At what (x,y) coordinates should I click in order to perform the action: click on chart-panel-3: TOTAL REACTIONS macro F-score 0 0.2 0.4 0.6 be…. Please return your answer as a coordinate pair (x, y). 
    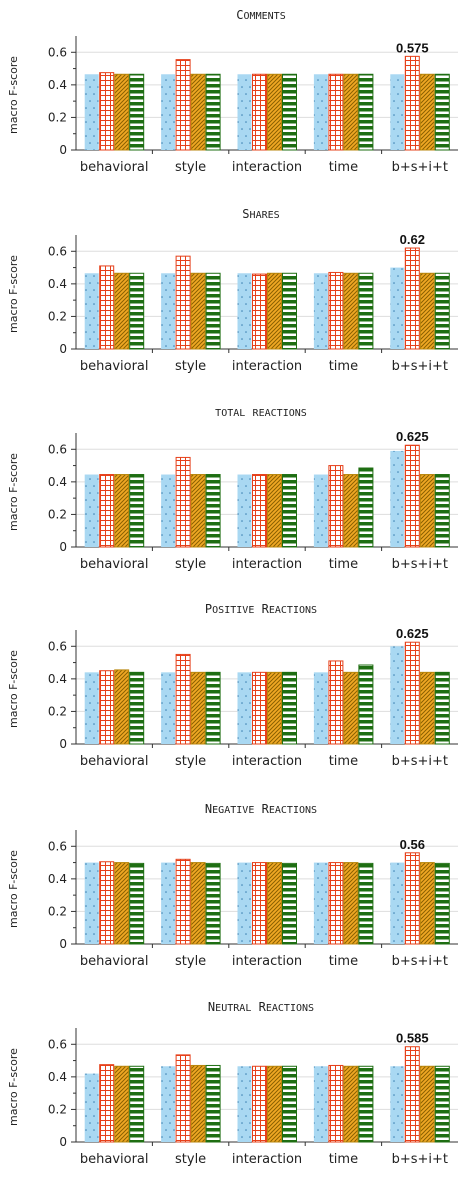
    Looking at the image, I should click on (232, 490).